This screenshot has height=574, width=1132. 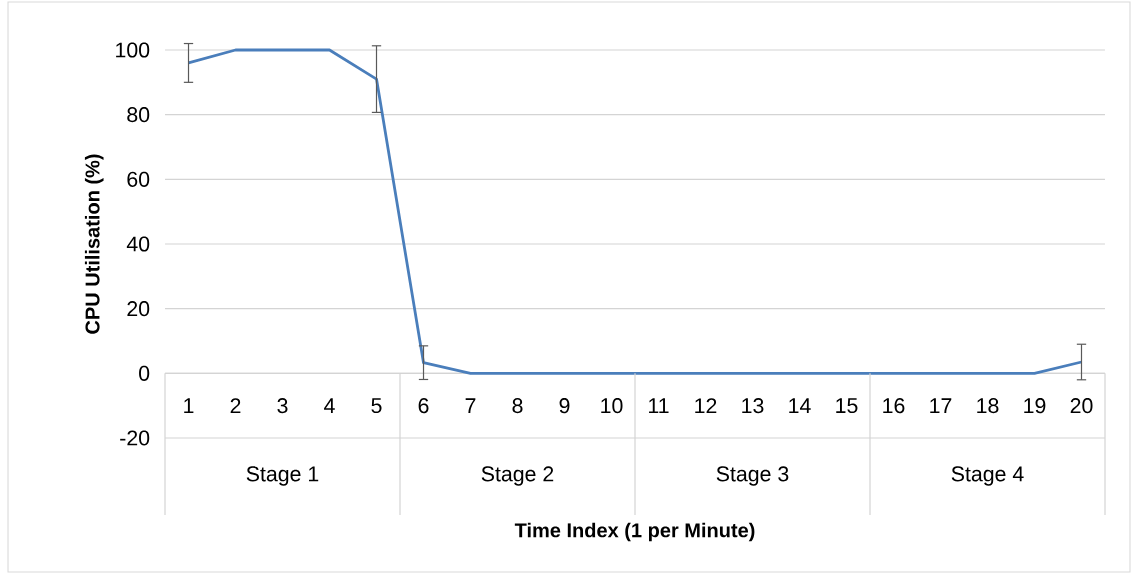 What do you see at coordinates (894, 406) in the screenshot?
I see `x-tick-label: 16` at bounding box center [894, 406].